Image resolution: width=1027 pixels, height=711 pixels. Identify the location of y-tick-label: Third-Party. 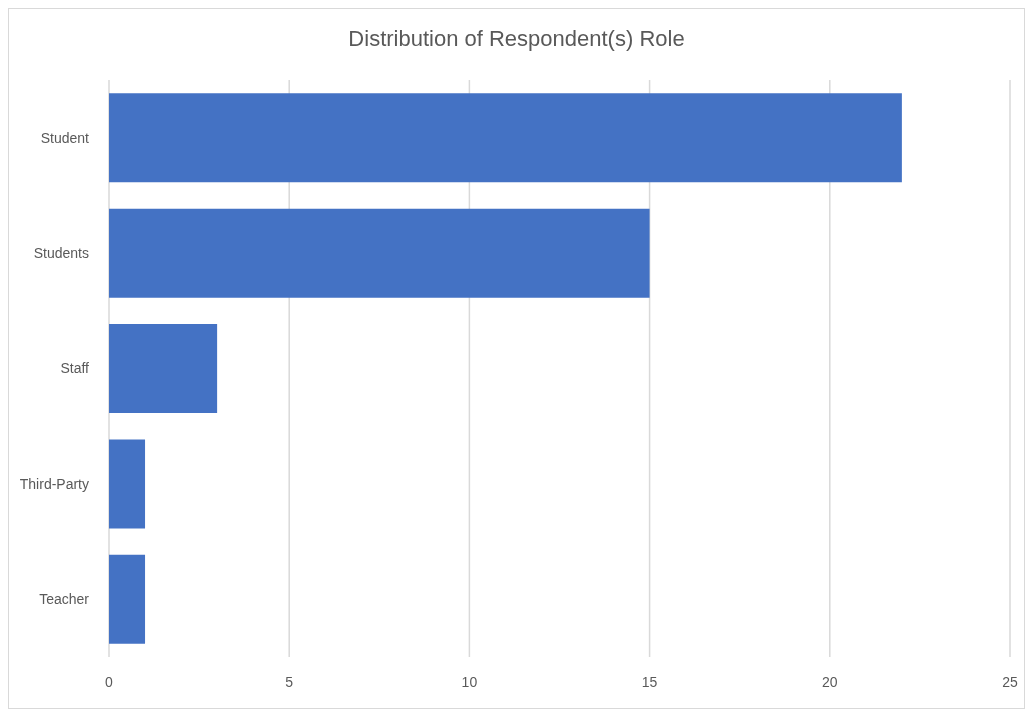
(54, 483).